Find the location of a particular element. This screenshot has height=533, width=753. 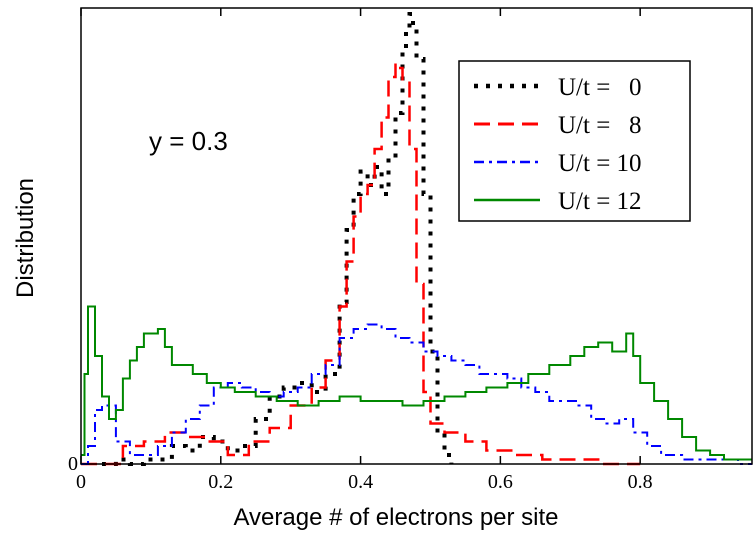

x-tick-label-4: 0.8 is located at coordinates (640, 482).